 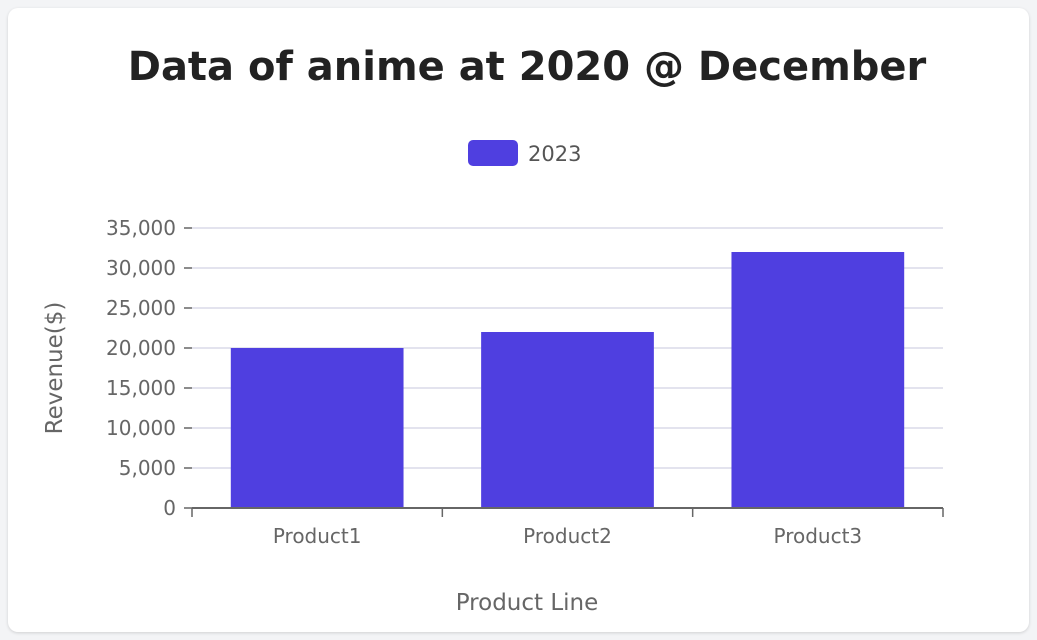 I want to click on y-tick-label: 30,000, so click(x=141, y=268).